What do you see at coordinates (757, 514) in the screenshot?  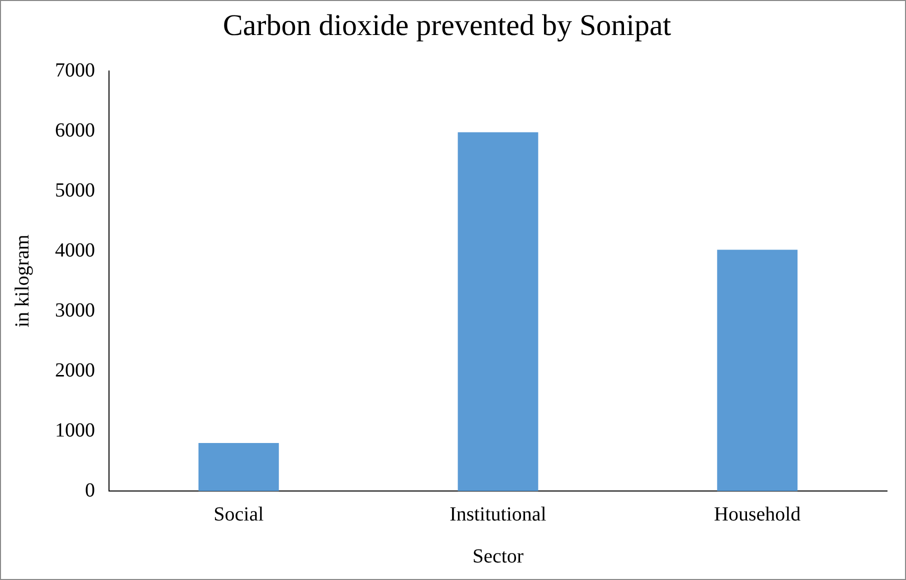 I see `x-tick-label: Household` at bounding box center [757, 514].